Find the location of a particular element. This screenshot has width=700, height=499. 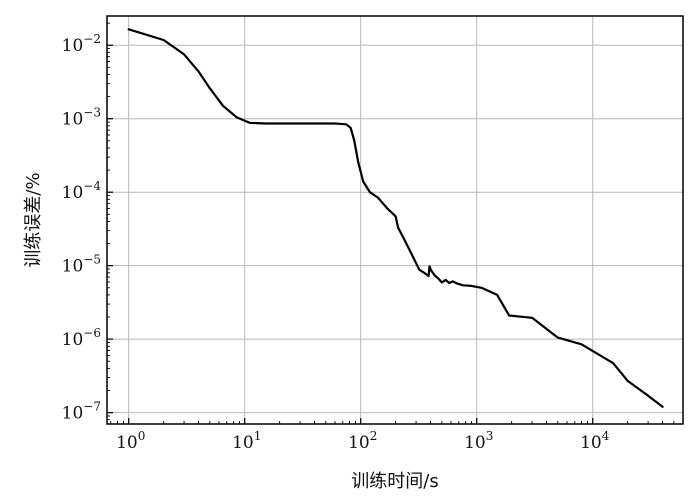

y-tick-label: 10⁻³ is located at coordinates (81, 118).